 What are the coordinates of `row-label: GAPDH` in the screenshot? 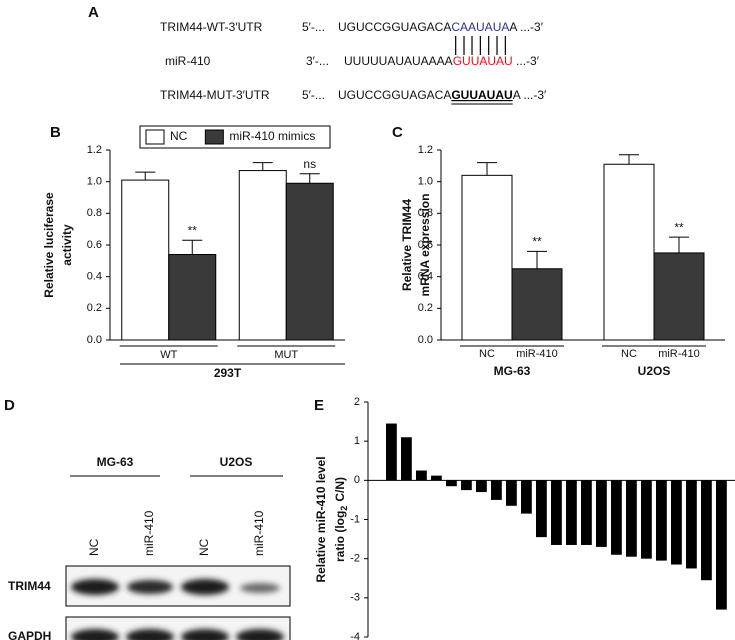 It's located at (29, 634).